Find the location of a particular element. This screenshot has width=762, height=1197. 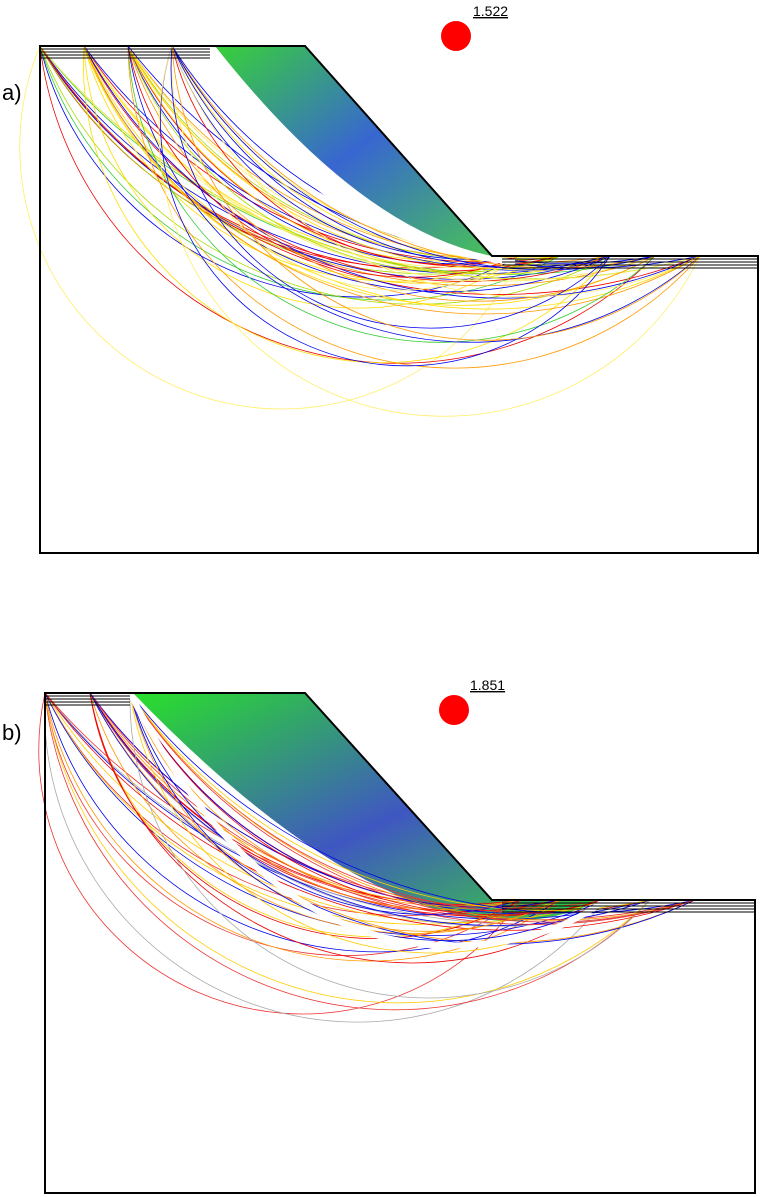

panel-label: b) is located at coordinates (12, 732).